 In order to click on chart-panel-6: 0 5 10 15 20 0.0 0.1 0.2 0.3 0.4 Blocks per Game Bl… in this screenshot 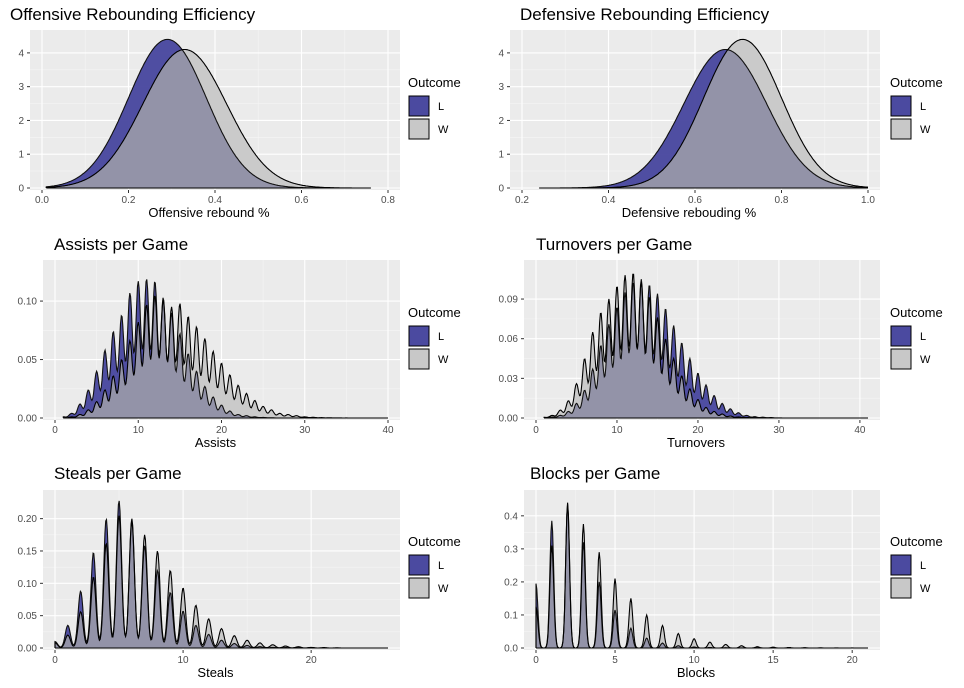, I will do `click(723, 572)`.